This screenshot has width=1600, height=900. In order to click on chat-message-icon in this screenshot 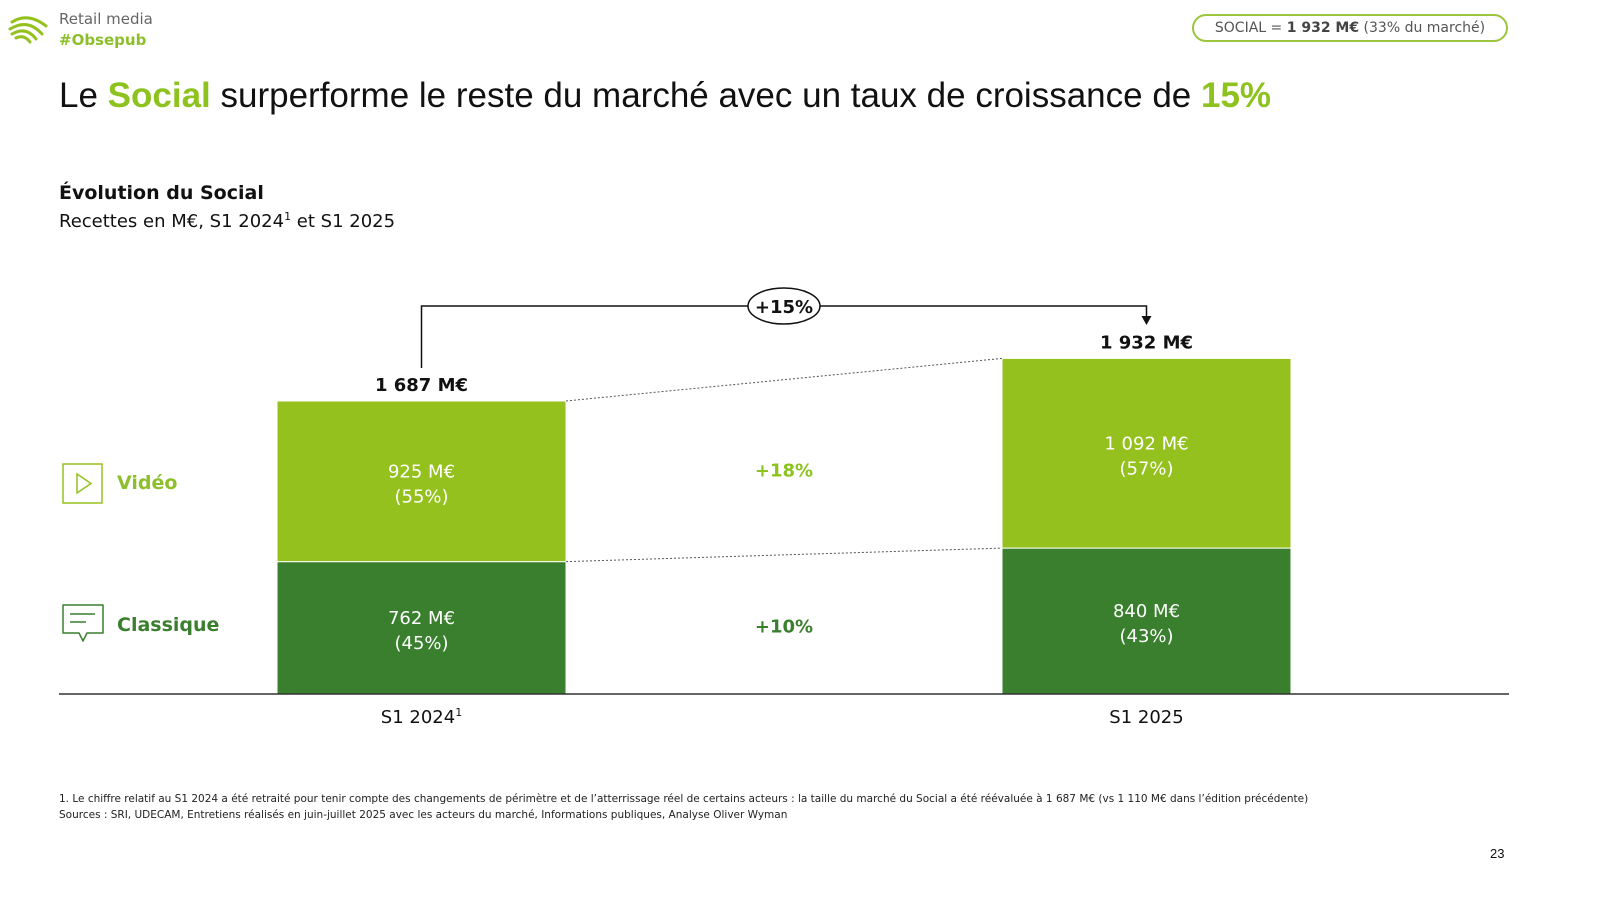, I will do `click(83, 623)`.